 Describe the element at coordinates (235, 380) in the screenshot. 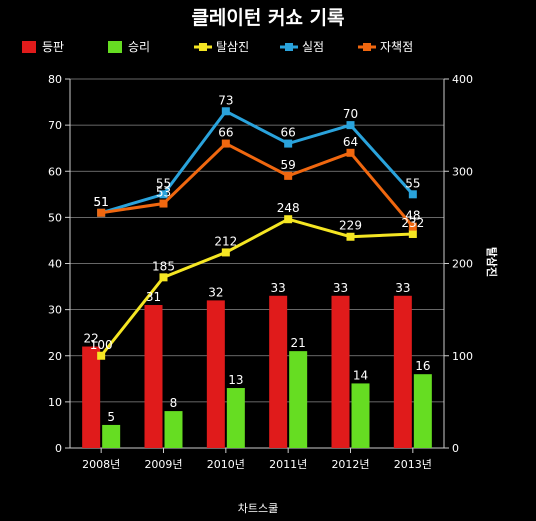

I see `bar-data-label: 13` at that location.